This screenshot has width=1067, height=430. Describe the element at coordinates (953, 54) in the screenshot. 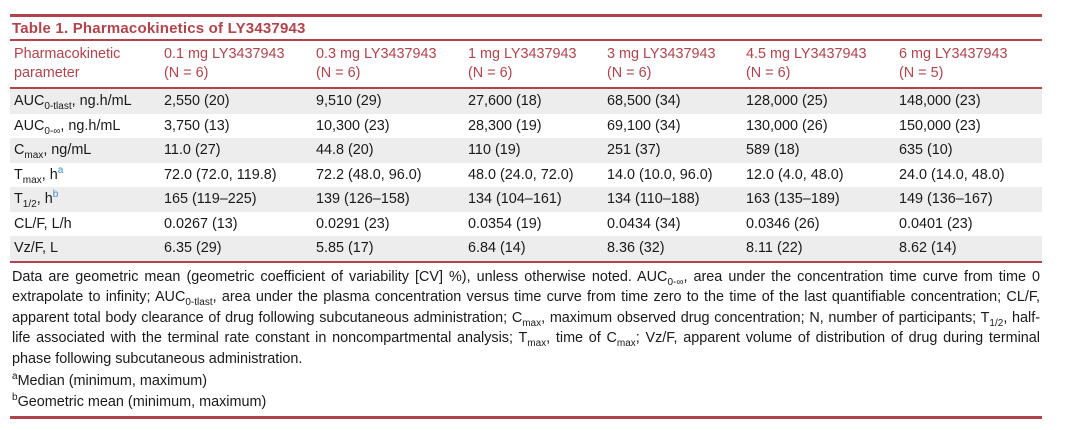

I see `dose-label: 6 mg LY3437943` at that location.